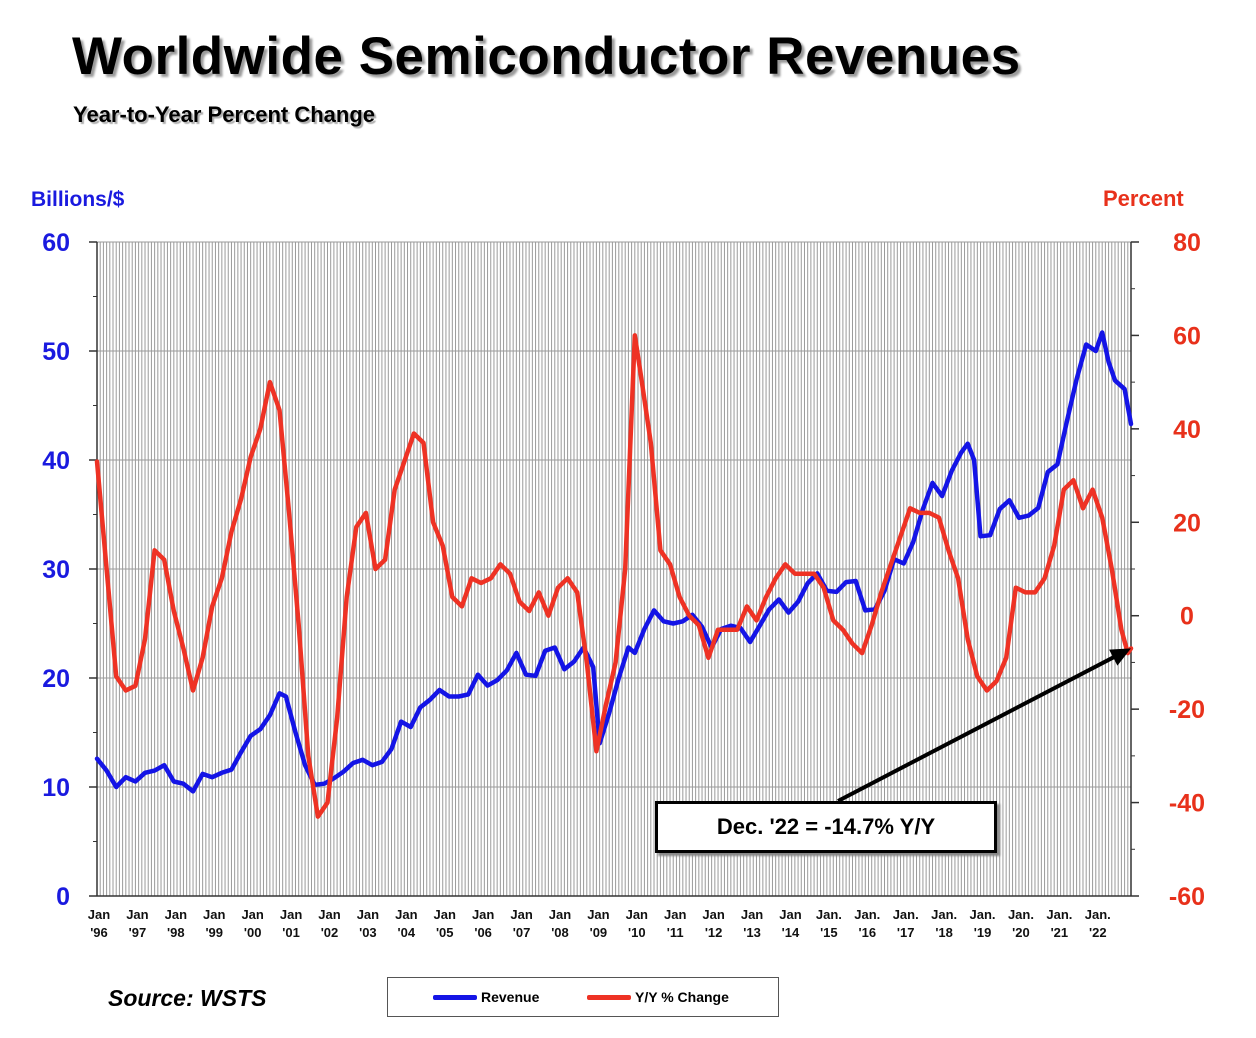  I want to click on right-axis-unit-label: Percent, so click(1143, 198).